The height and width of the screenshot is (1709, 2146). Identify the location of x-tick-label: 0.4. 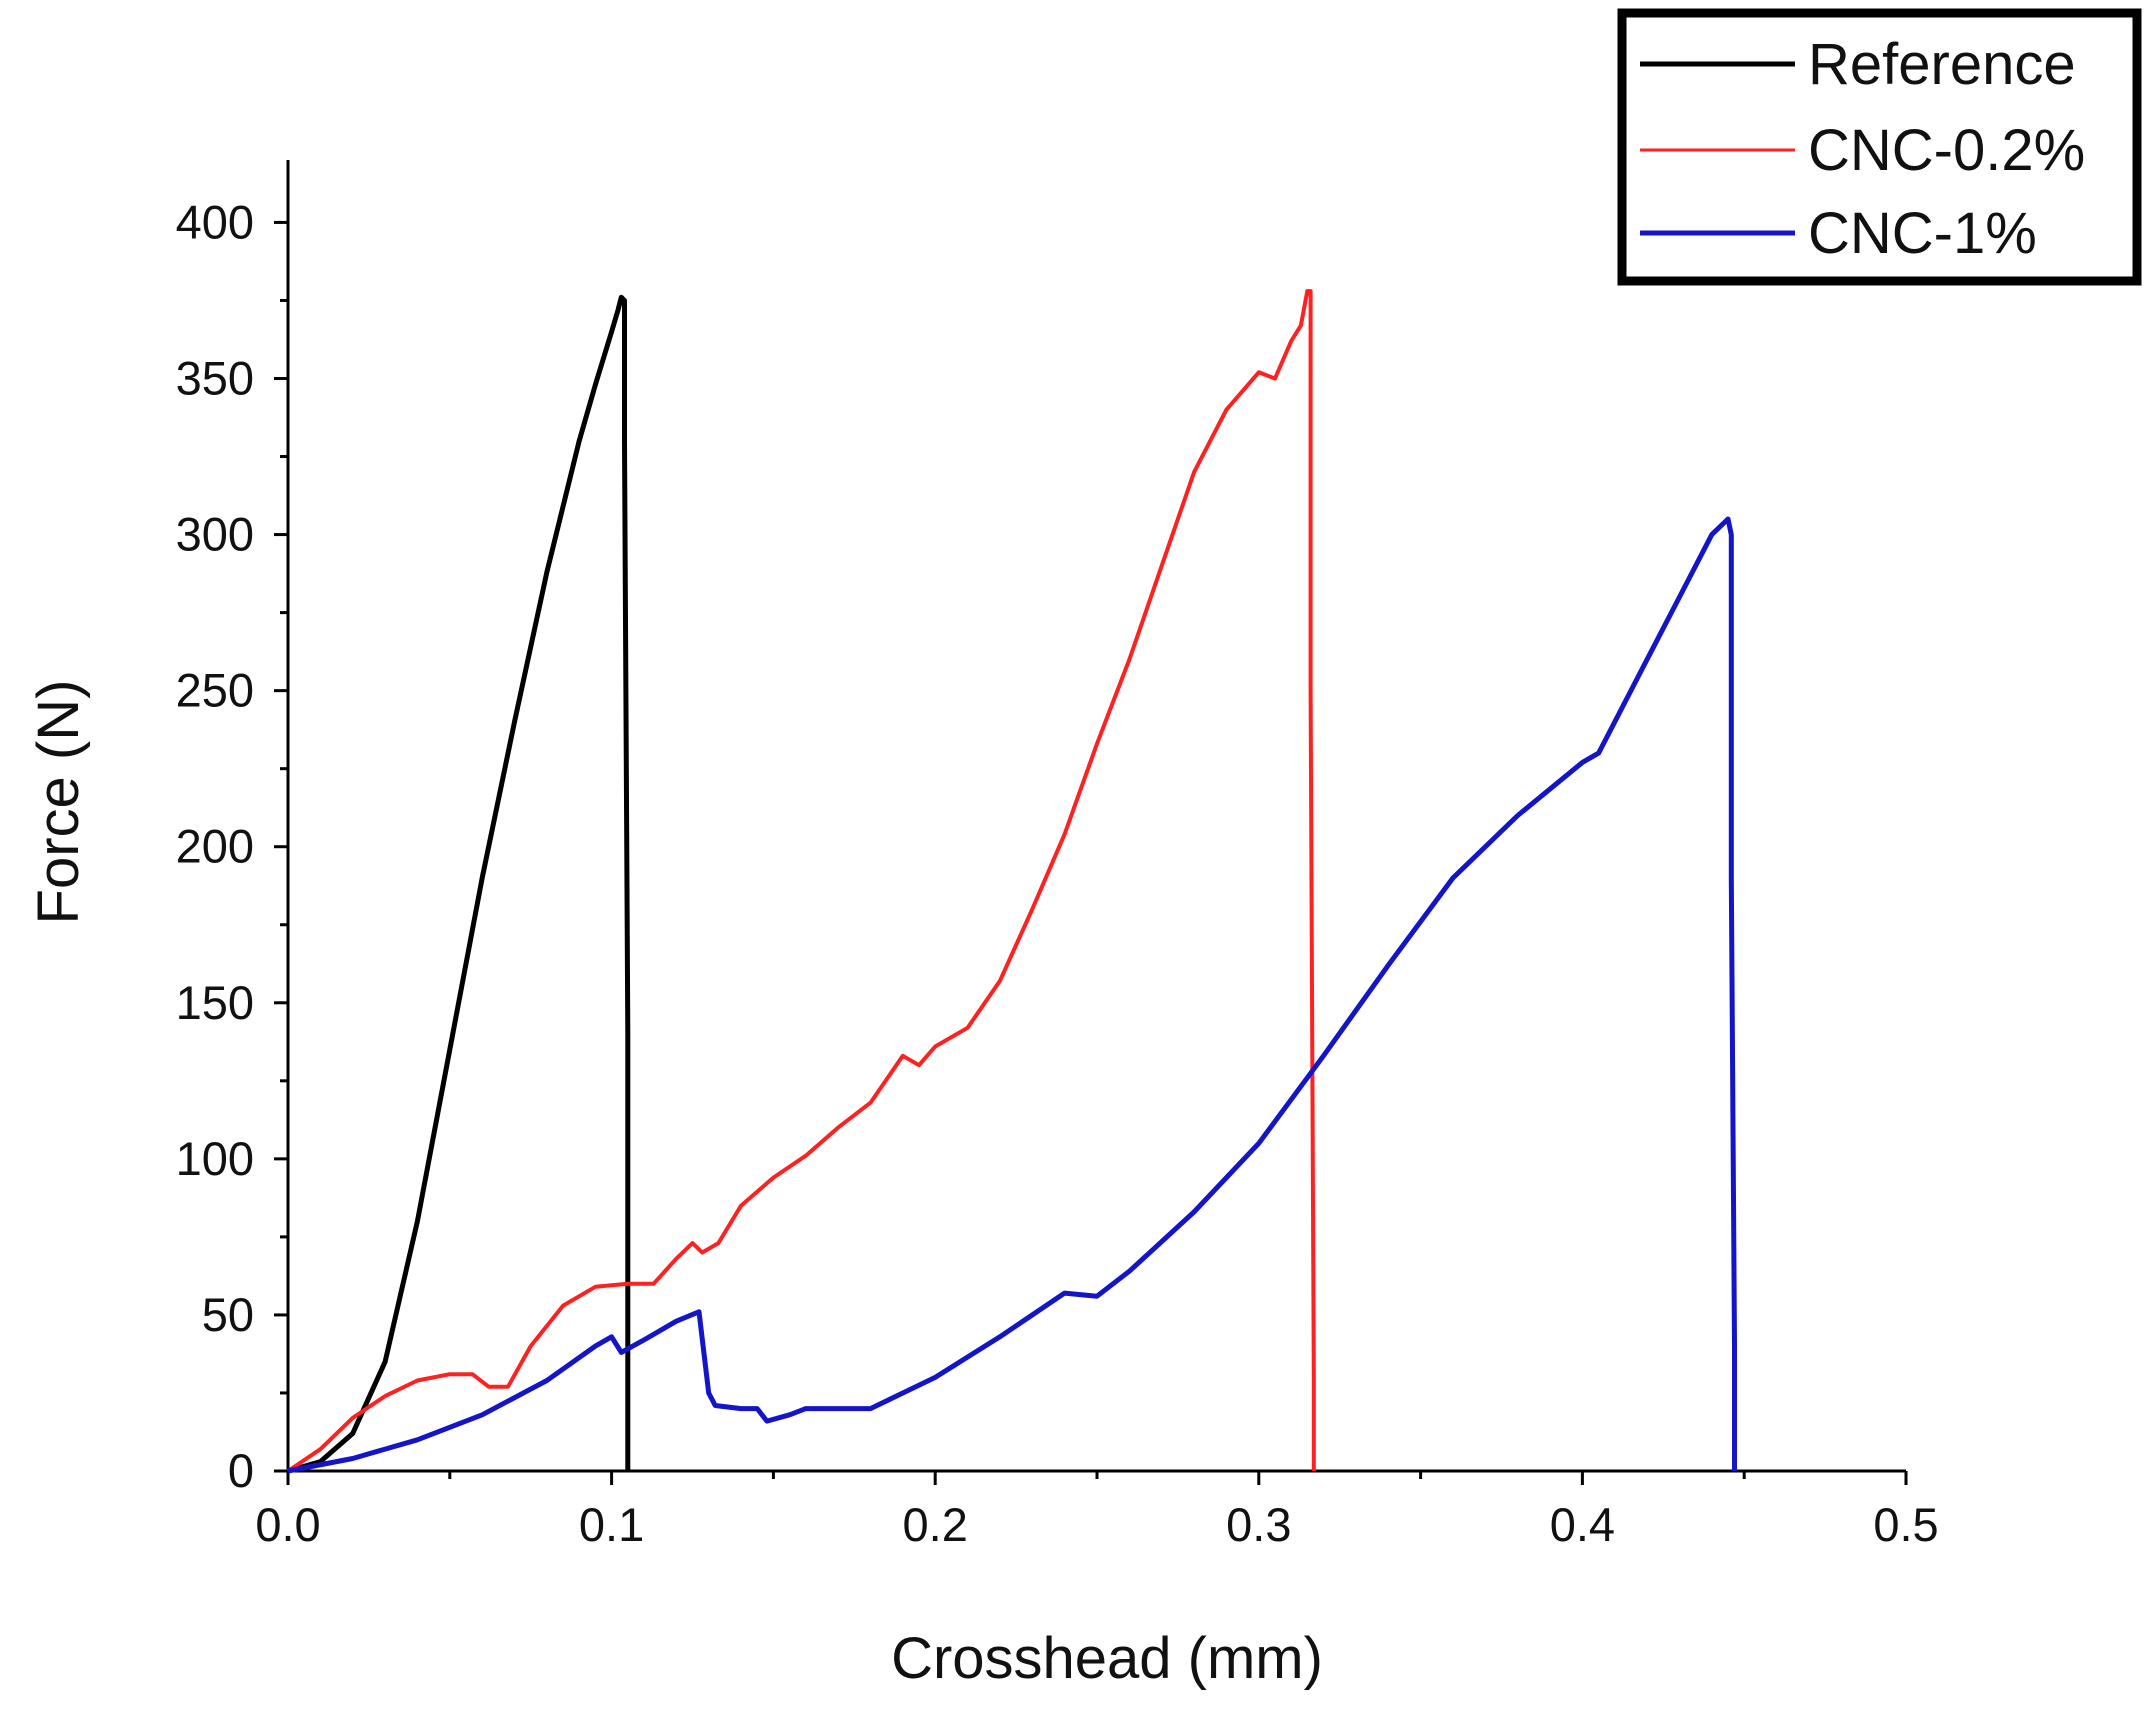
(1582, 1524).